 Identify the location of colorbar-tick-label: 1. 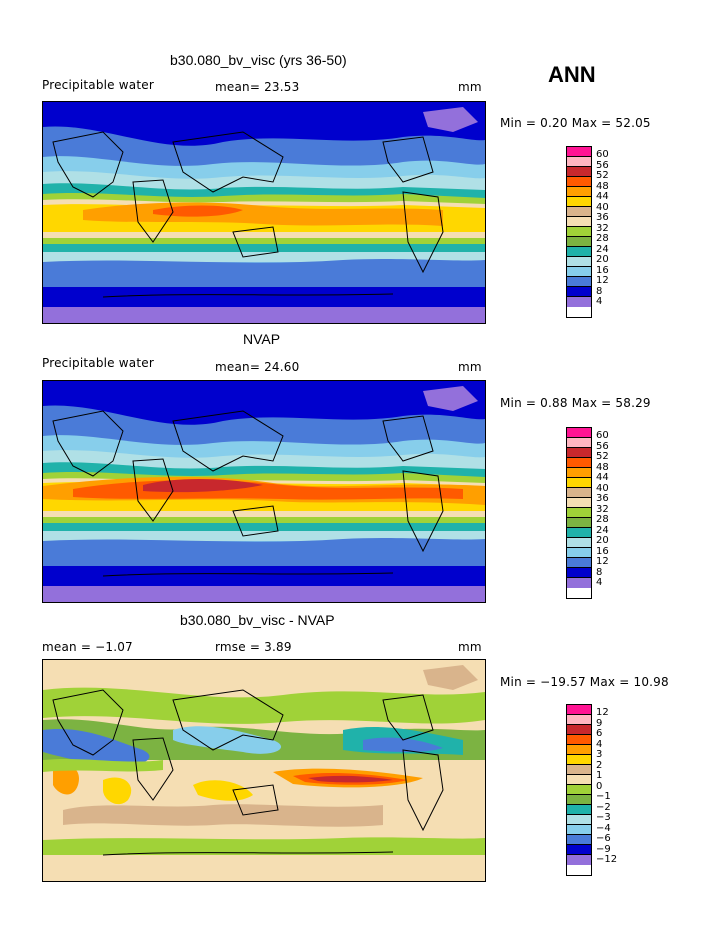
(599, 775).